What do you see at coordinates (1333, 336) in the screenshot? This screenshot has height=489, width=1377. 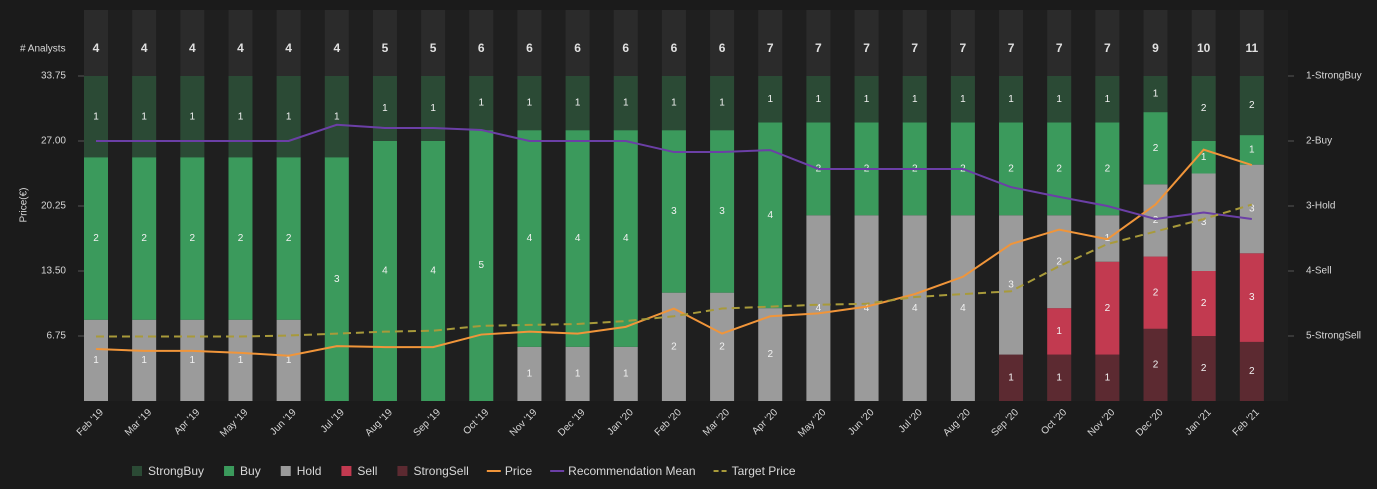 I see `y2-tick-label: 5-StrongSell` at bounding box center [1333, 336].